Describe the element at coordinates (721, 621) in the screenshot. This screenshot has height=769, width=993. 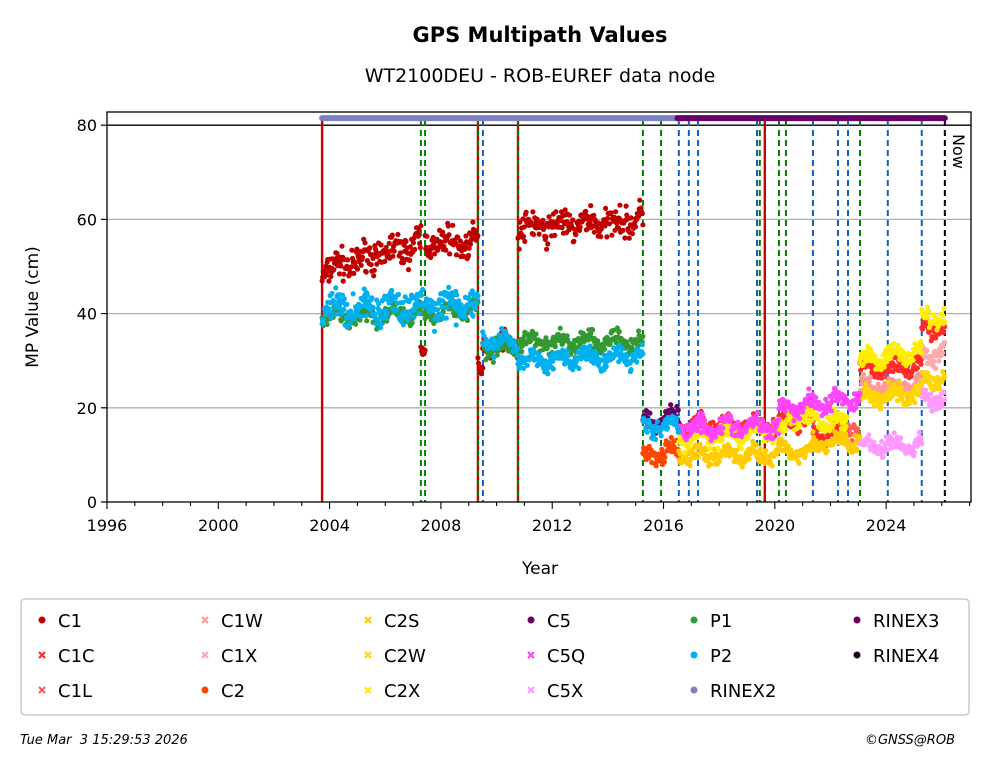
I see `legend-label-p1: P1` at that location.